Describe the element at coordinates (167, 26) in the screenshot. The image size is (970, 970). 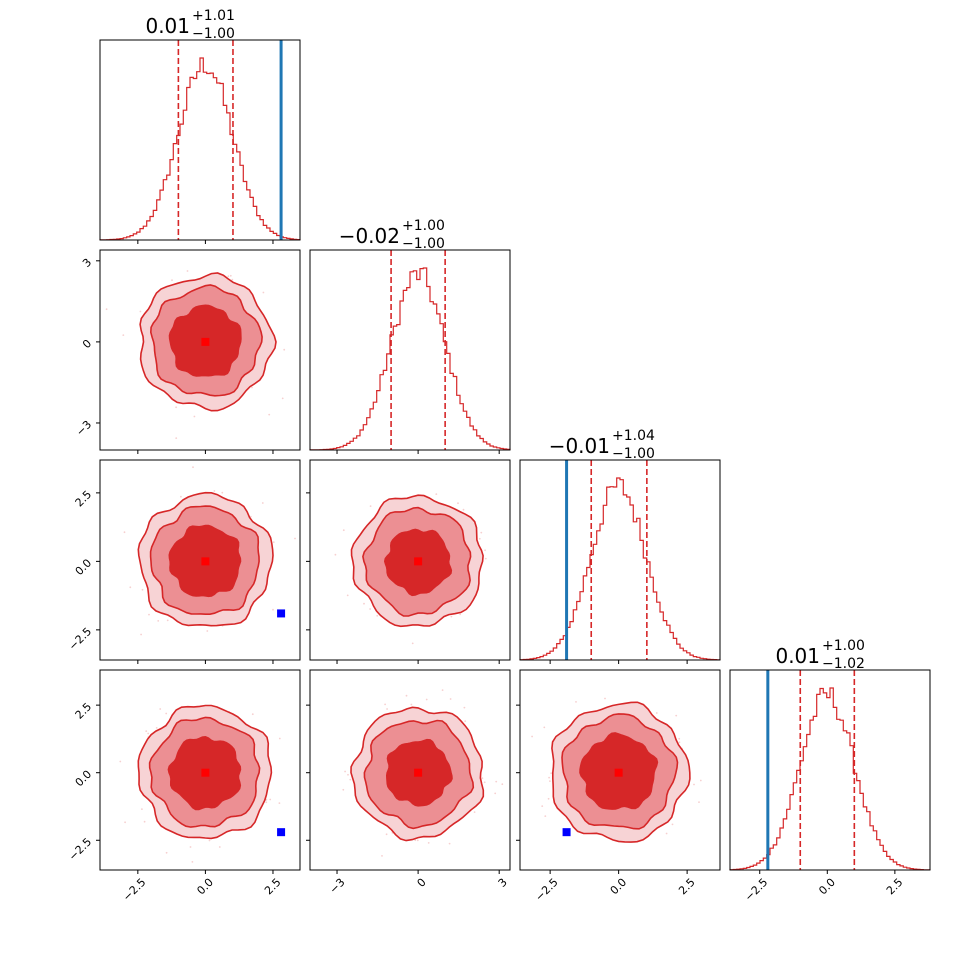
I see `title-median: 0.01` at that location.